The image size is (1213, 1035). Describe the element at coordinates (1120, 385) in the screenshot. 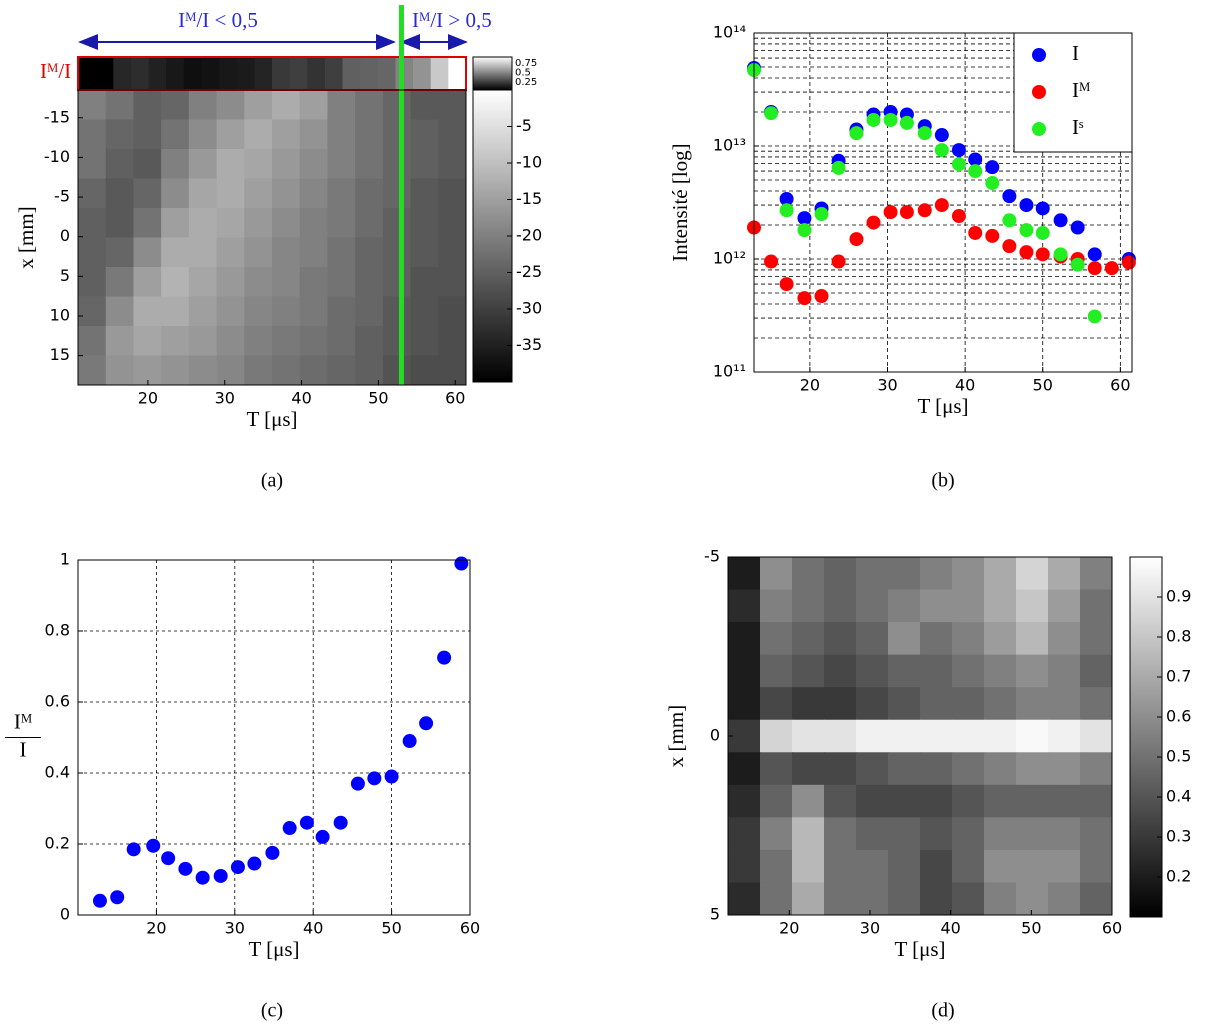

I see `x-tick-label: 60` at that location.